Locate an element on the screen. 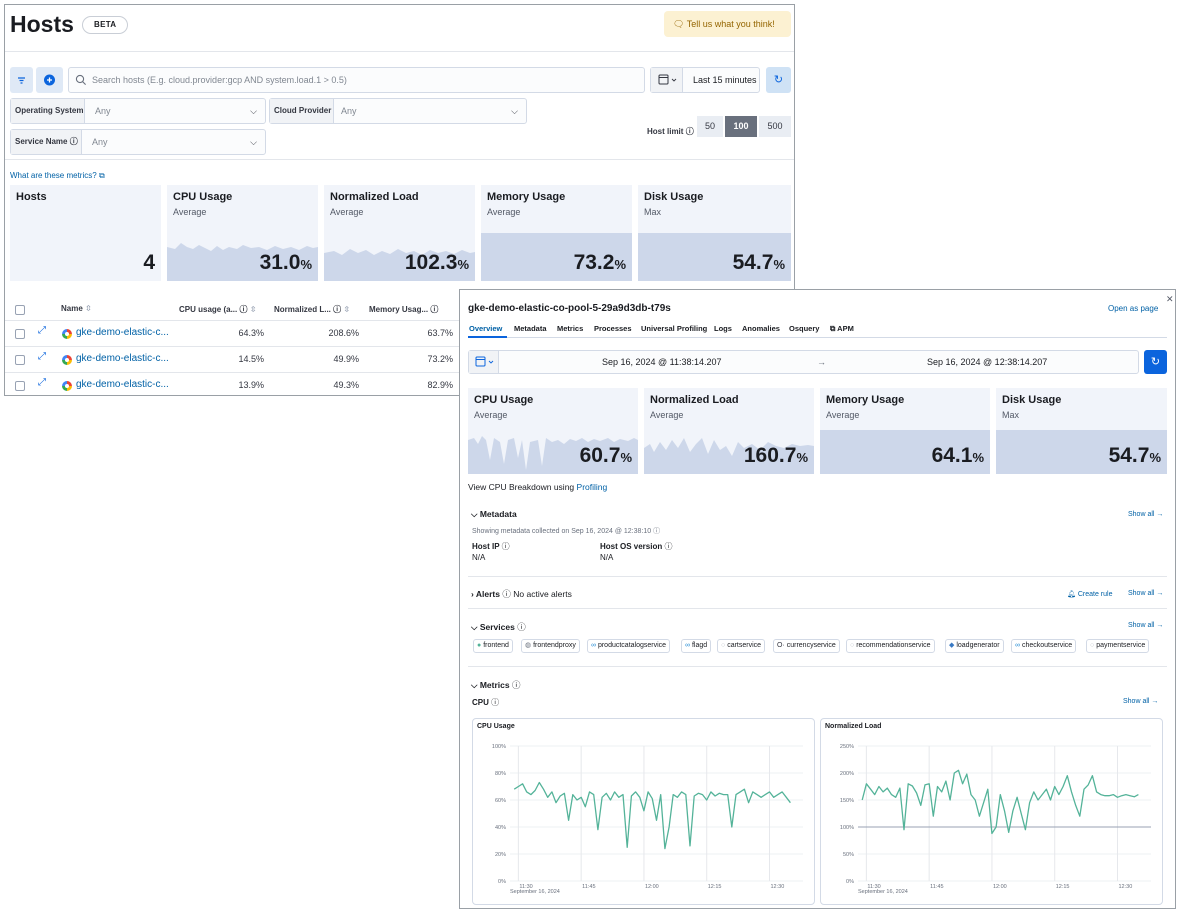 This screenshot has width=1178, height=913. service-icon: ○ is located at coordinates (723, 645).